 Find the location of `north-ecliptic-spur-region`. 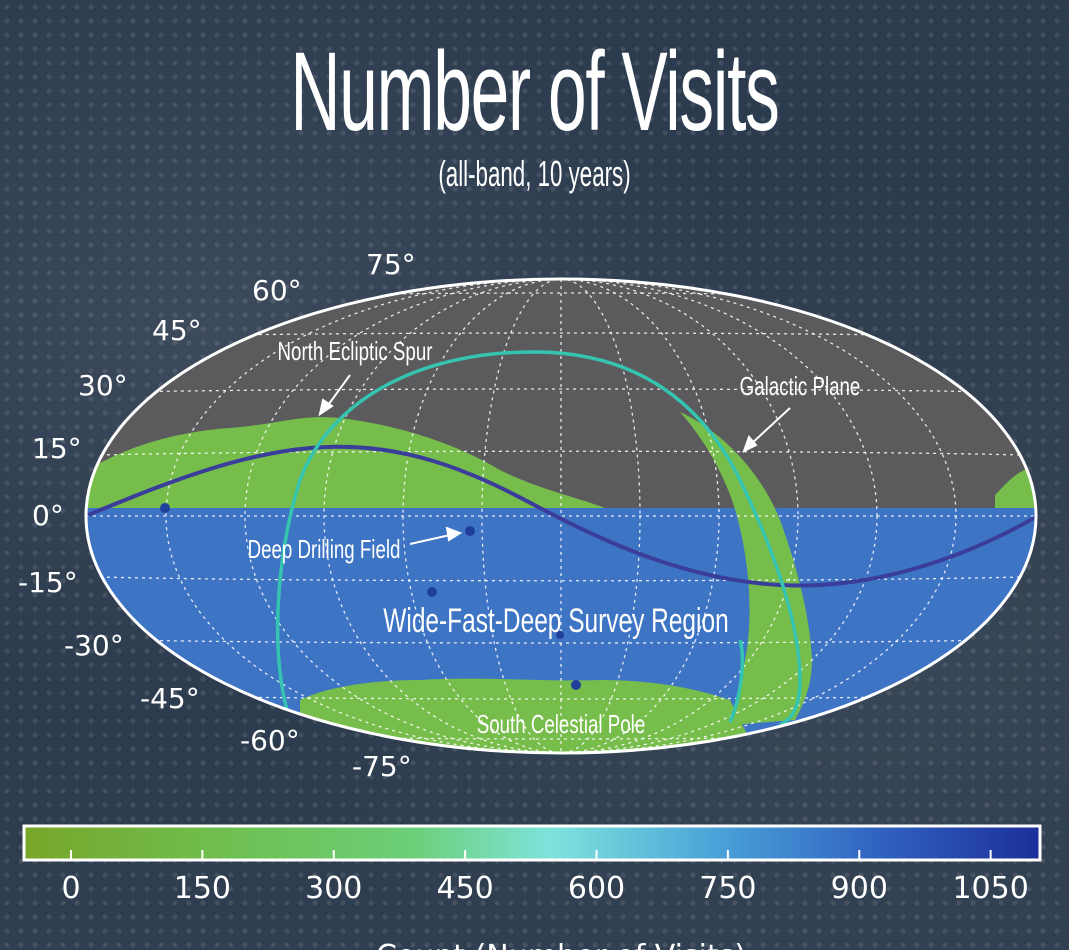

north-ecliptic-spur-region is located at coordinates (346, 462).